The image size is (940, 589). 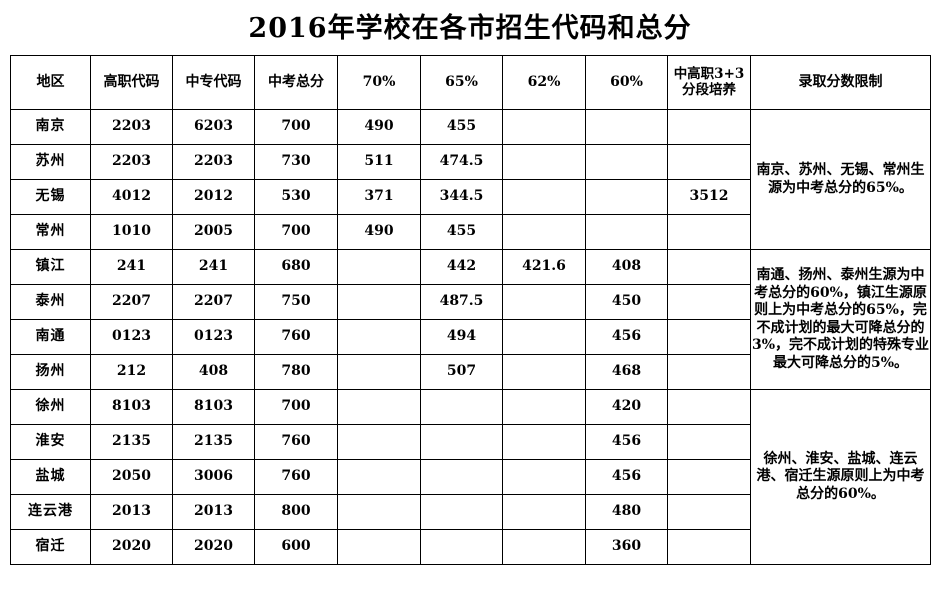 What do you see at coordinates (131, 162) in the screenshot?
I see `cell-gaozhi: 2203` at bounding box center [131, 162].